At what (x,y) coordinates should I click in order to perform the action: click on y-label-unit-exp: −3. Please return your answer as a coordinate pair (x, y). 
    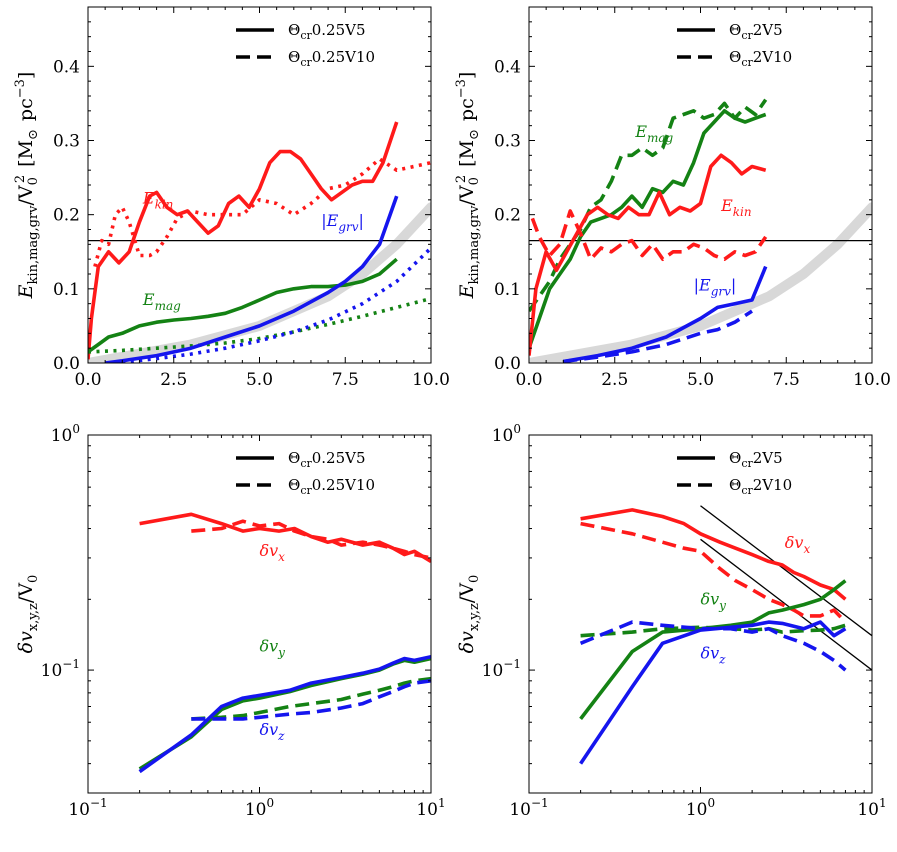
    Looking at the image, I should click on (20, 88).